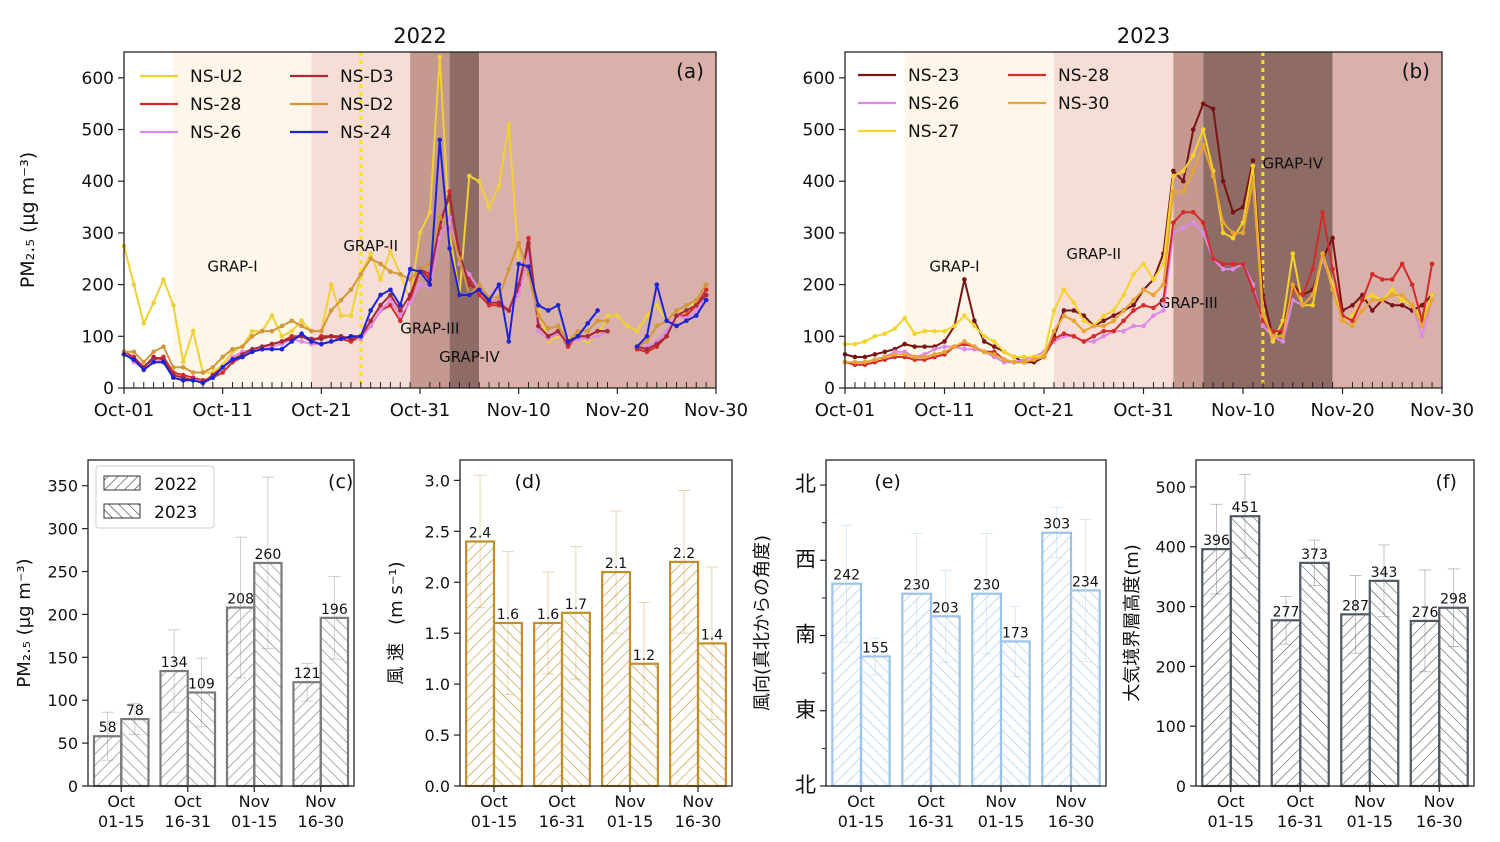  I want to click on y-tick-label: 250, so click(62, 572).